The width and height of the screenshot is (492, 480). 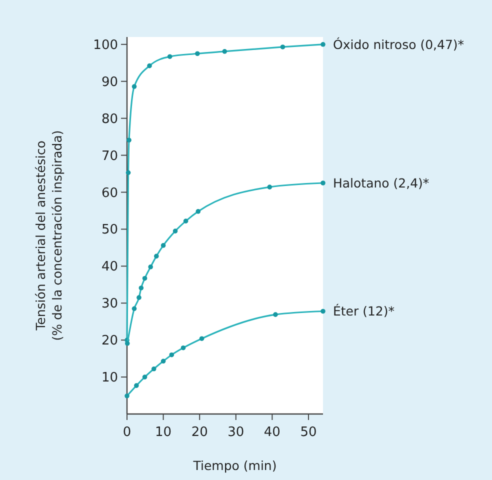 What do you see at coordinates (109, 267) in the screenshot?
I see `y-tick-label: 40` at bounding box center [109, 267].